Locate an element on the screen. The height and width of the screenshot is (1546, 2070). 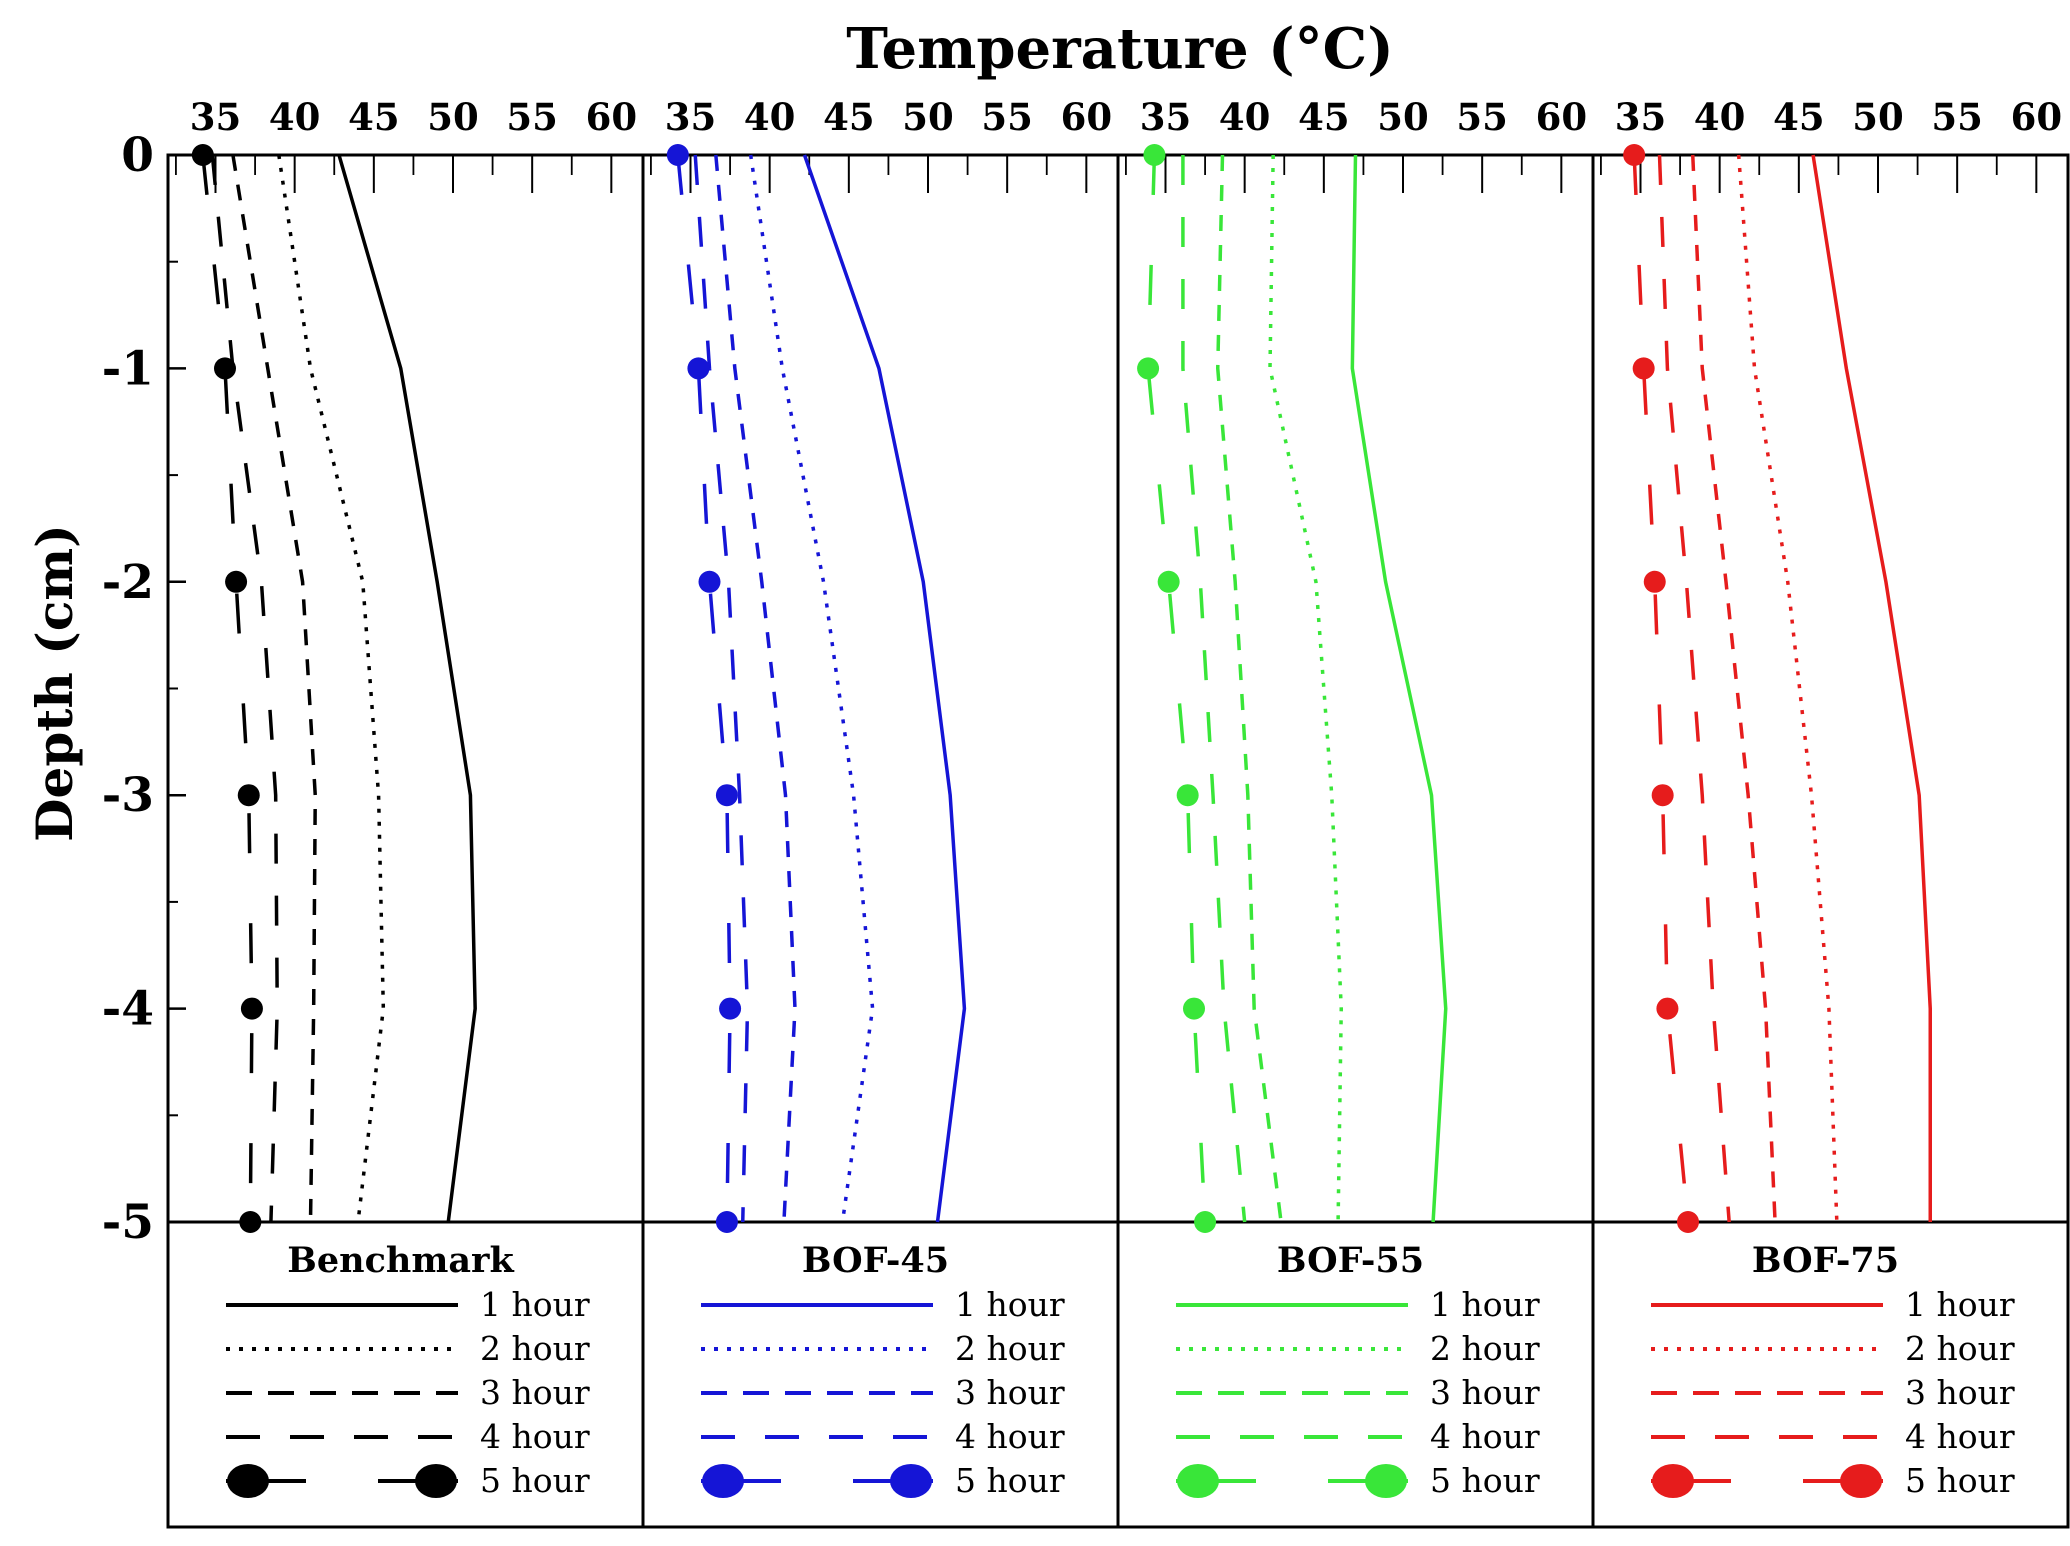
legend-bof-75: BOF-751 hour 2 hour 3 hour 4 hour 5 hour is located at coordinates (1833, 1370).